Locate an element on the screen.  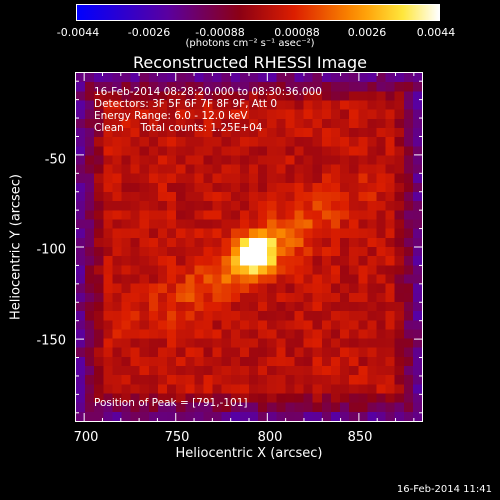
y-tick-label: -50 is located at coordinates (55, 160).